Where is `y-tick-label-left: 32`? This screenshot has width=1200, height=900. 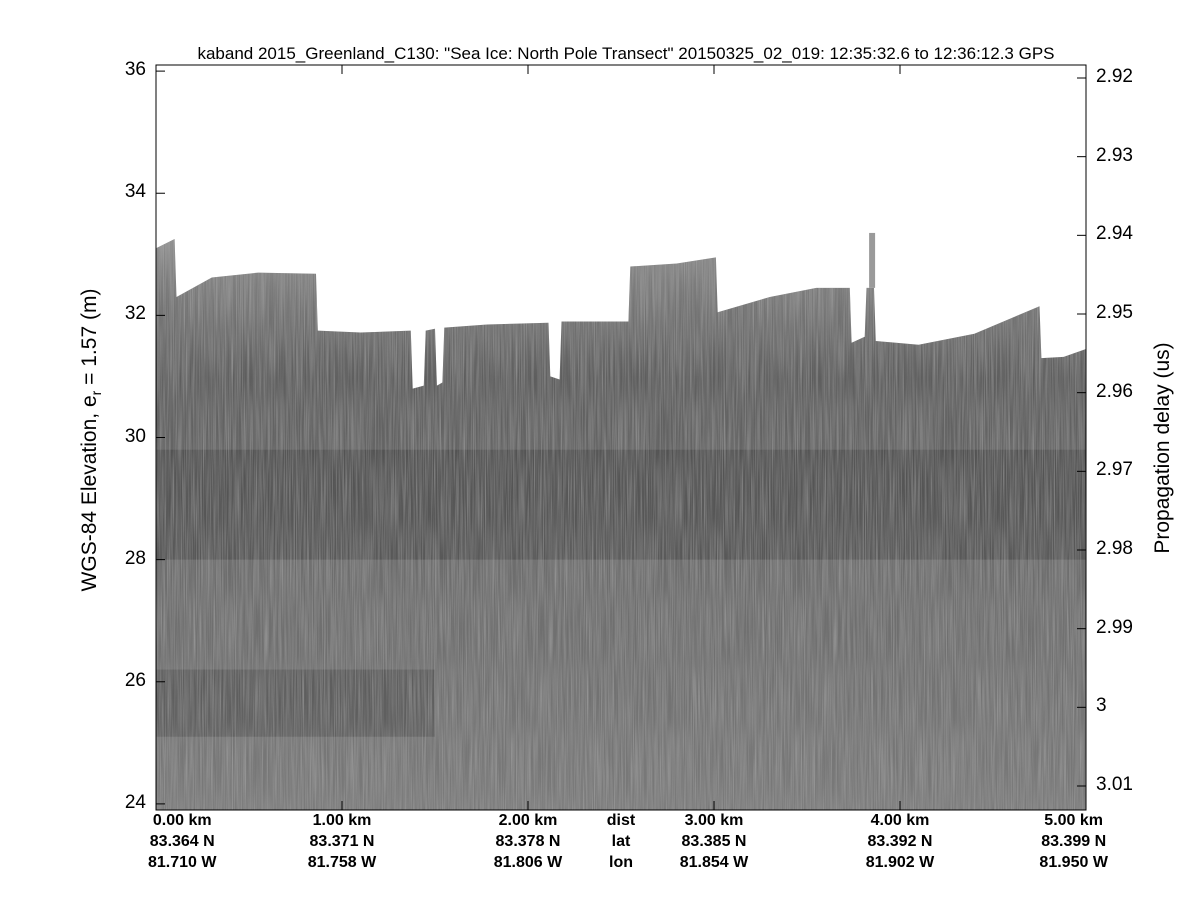
y-tick-label-left: 32 is located at coordinates (135, 314).